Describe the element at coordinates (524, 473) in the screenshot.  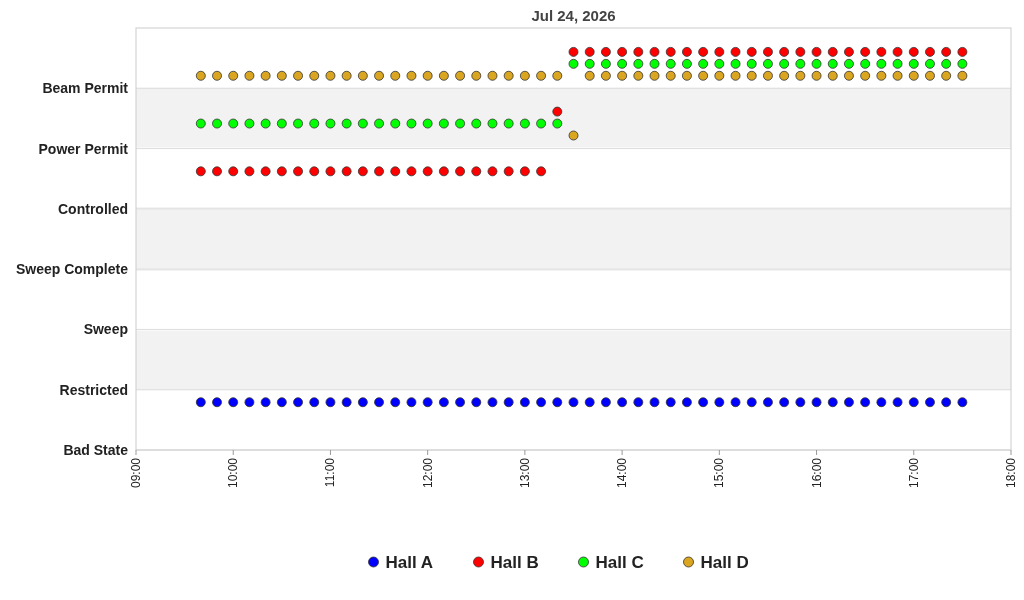
I see `x-tick-label: 13:00` at that location.